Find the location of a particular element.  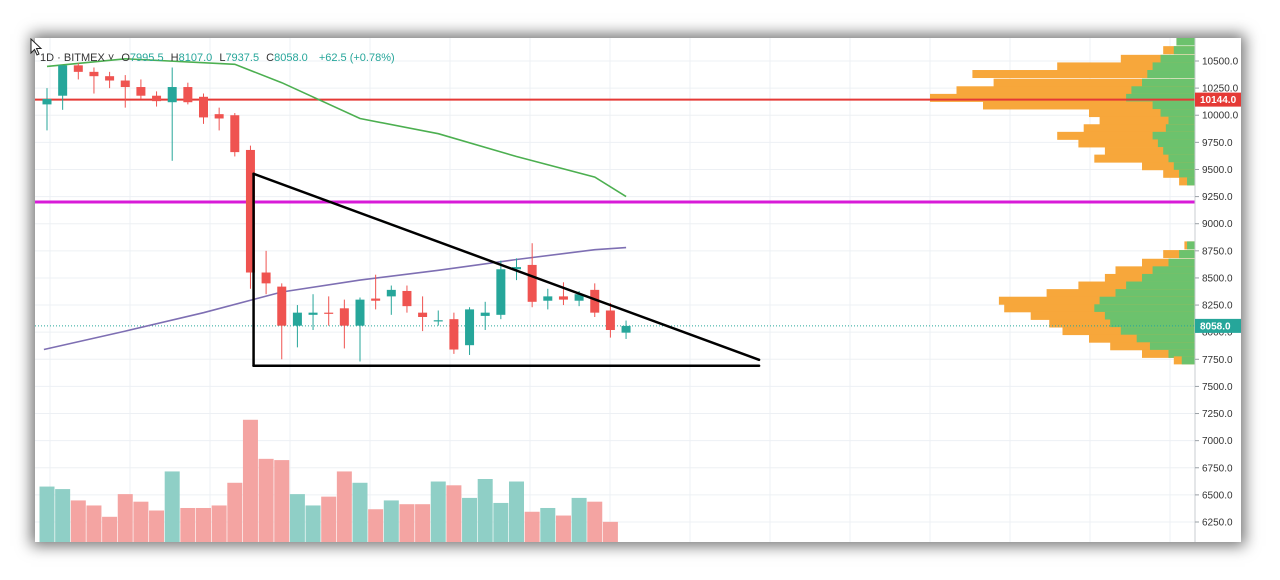

price-tick-label: 6250.0 is located at coordinates (1217, 523).